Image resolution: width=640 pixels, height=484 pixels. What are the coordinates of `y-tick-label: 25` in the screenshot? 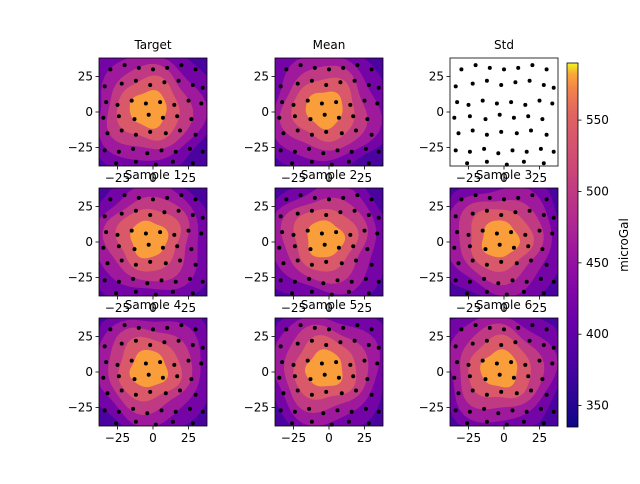 It's located at (436, 336).